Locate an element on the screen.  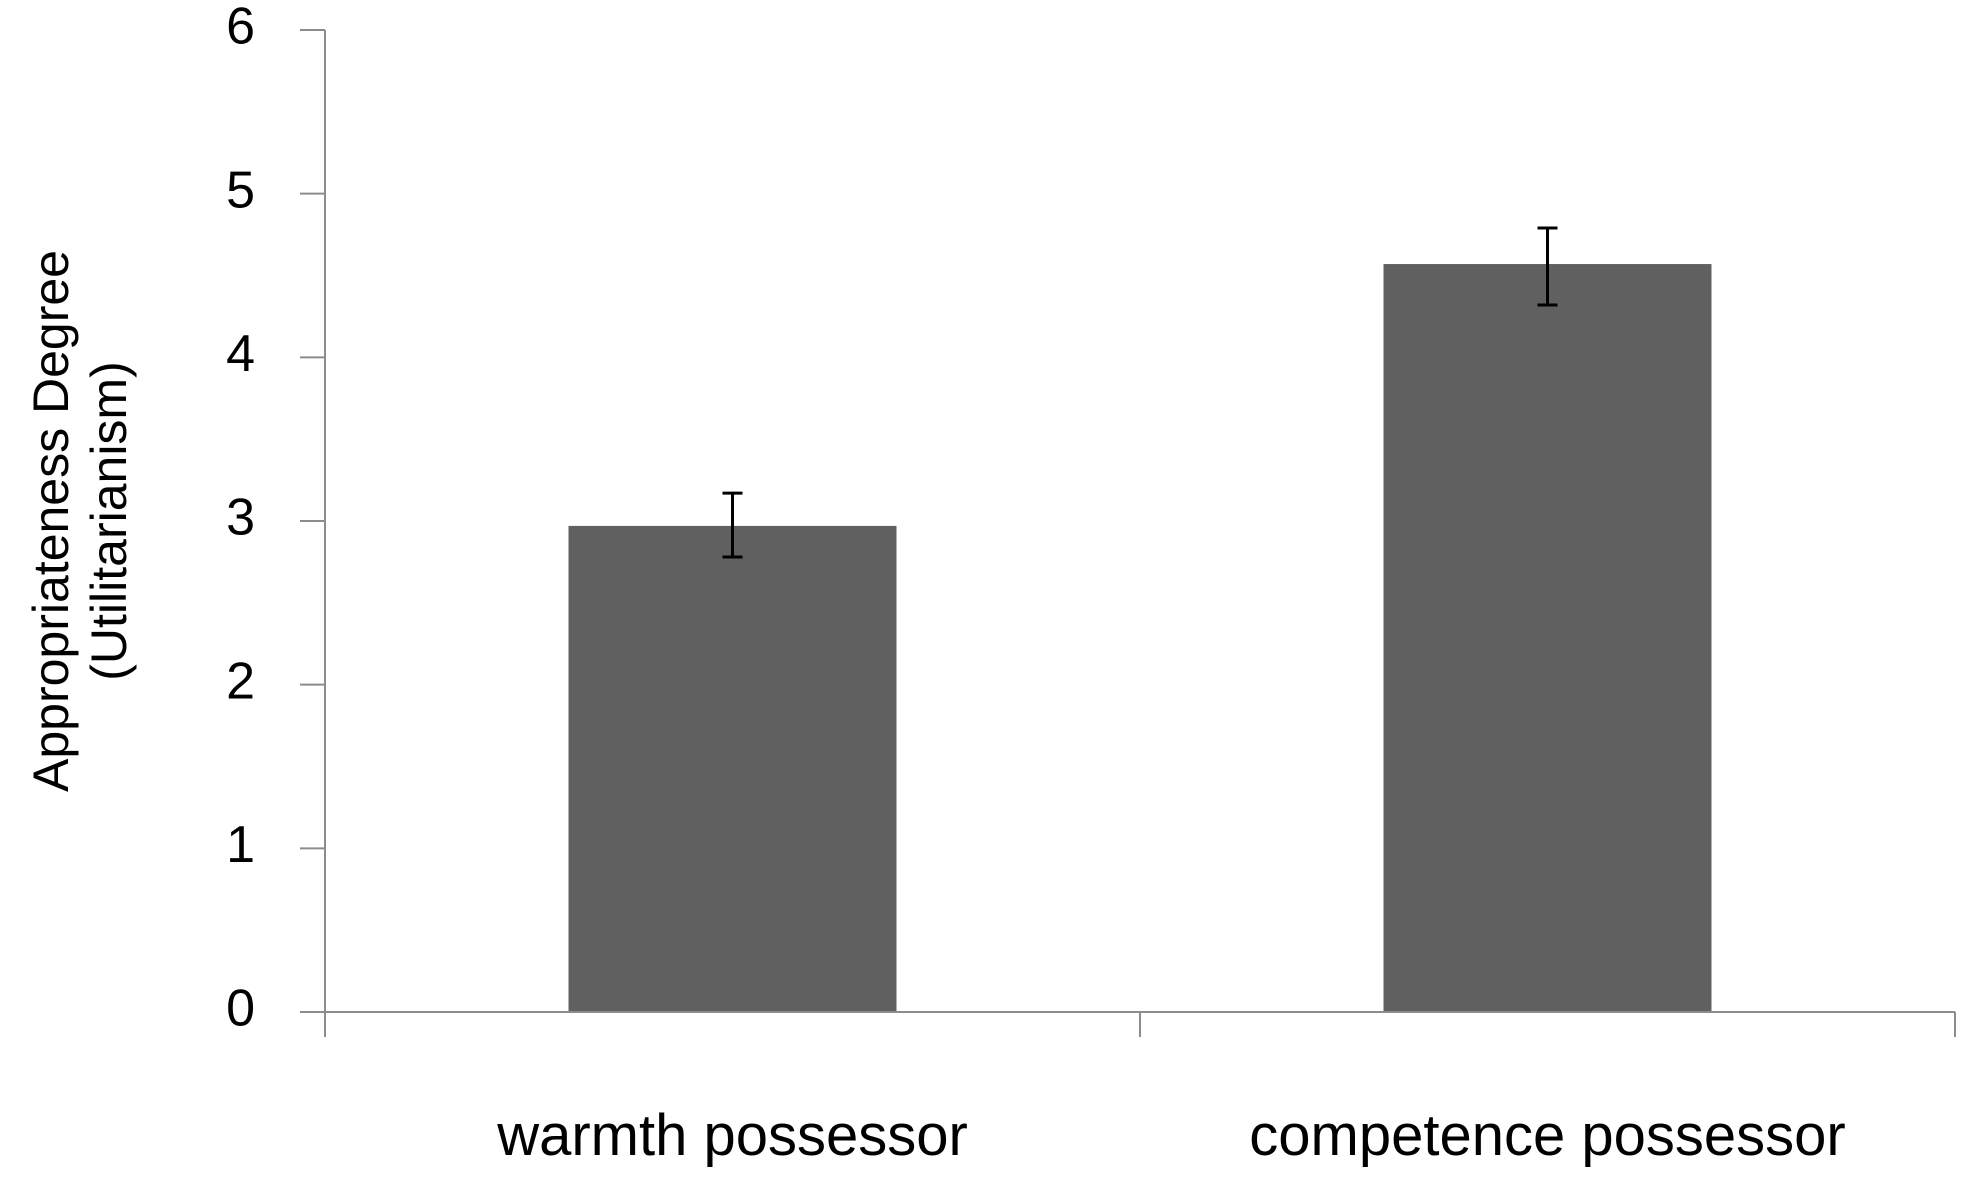
y-axis-title-line: Appropriateness Degree is located at coordinates (51, 521).